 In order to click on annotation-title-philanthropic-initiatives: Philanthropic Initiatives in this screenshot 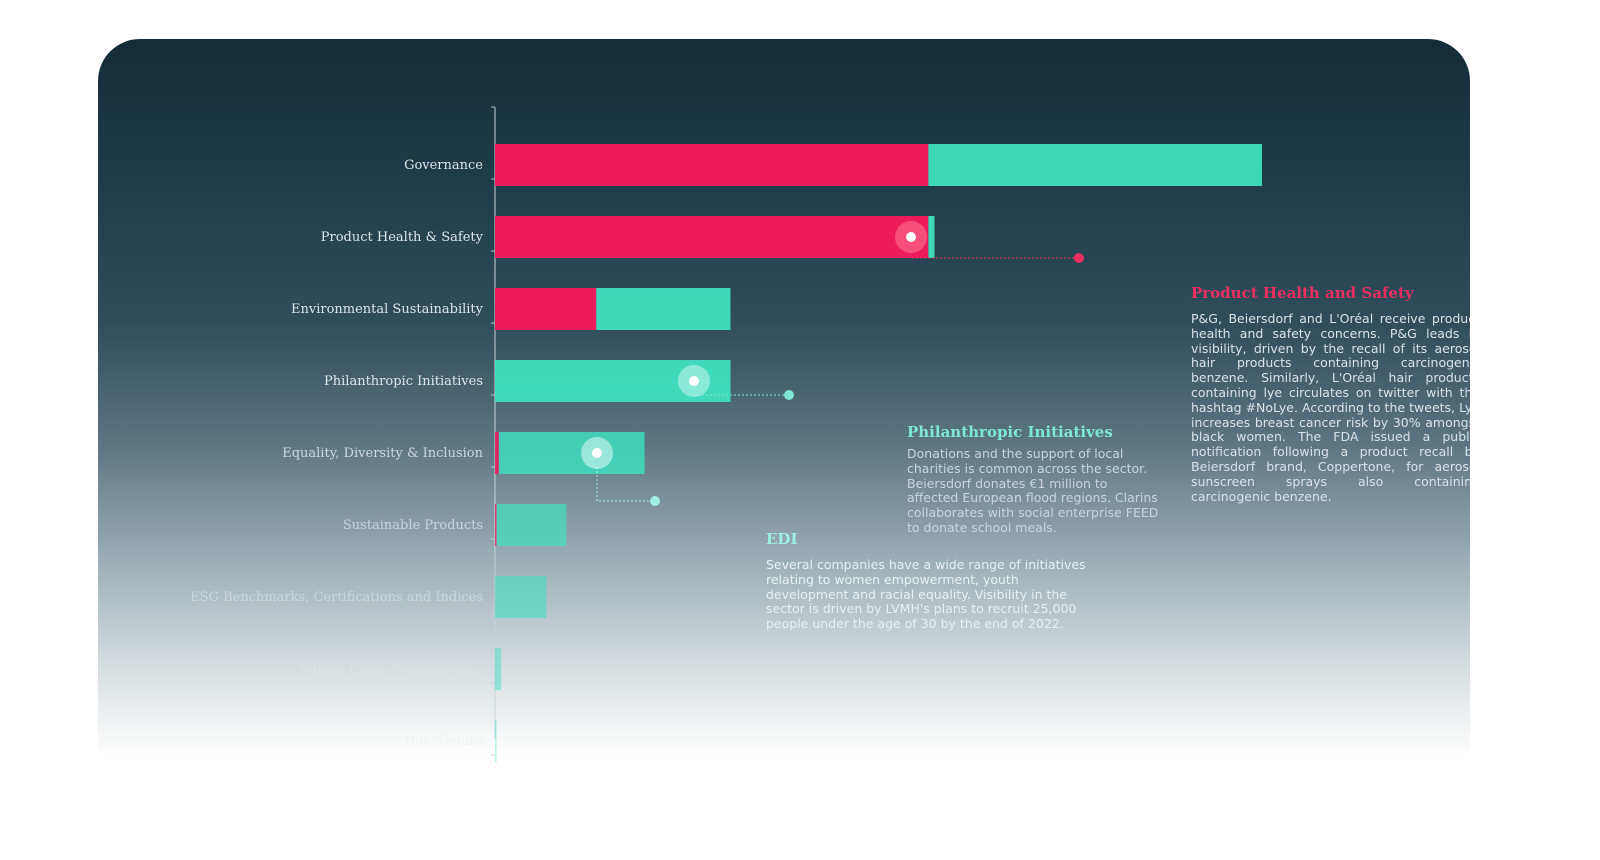, I will do `click(1010, 432)`.